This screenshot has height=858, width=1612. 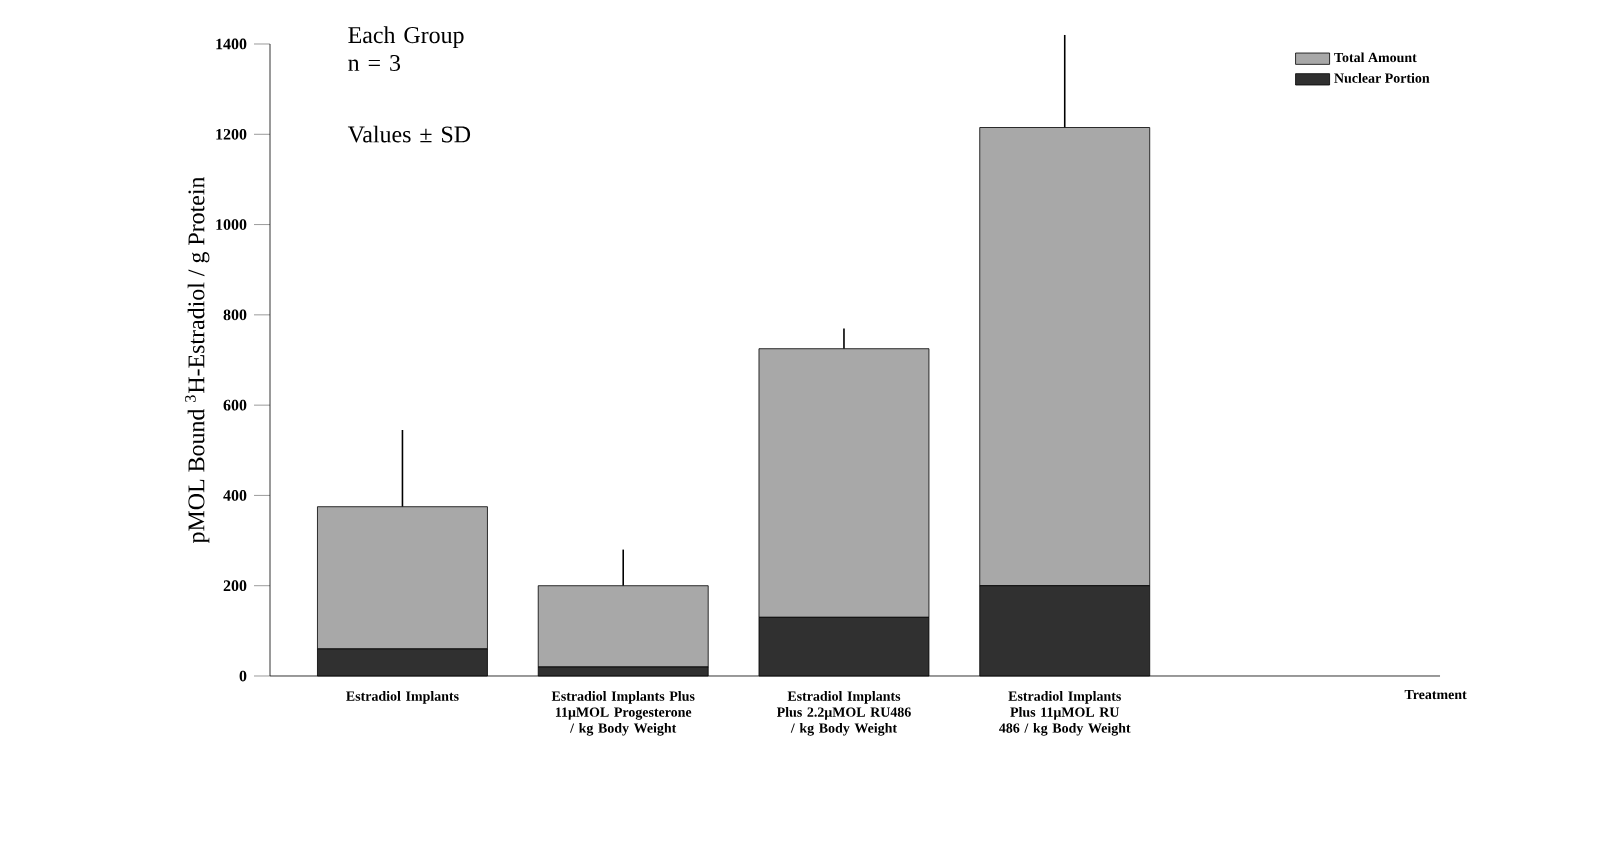 I want to click on annotation: Values ± SD, so click(x=409, y=134).